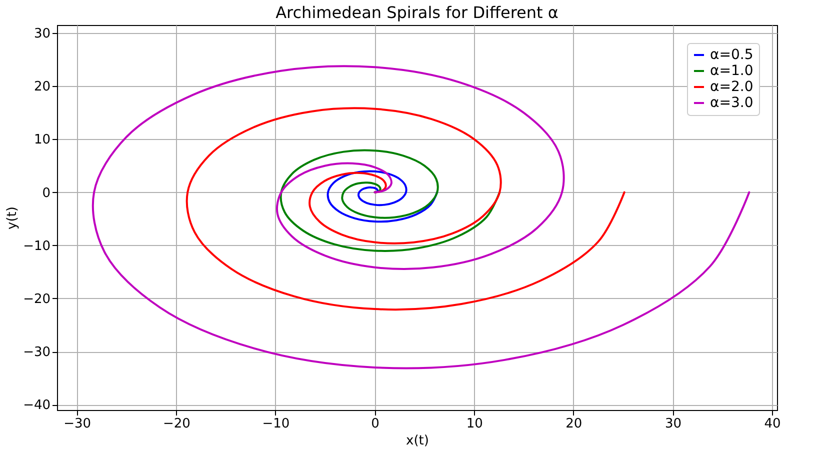  What do you see at coordinates (46, 193) in the screenshot?
I see `y-tick-label: 0` at bounding box center [46, 193].